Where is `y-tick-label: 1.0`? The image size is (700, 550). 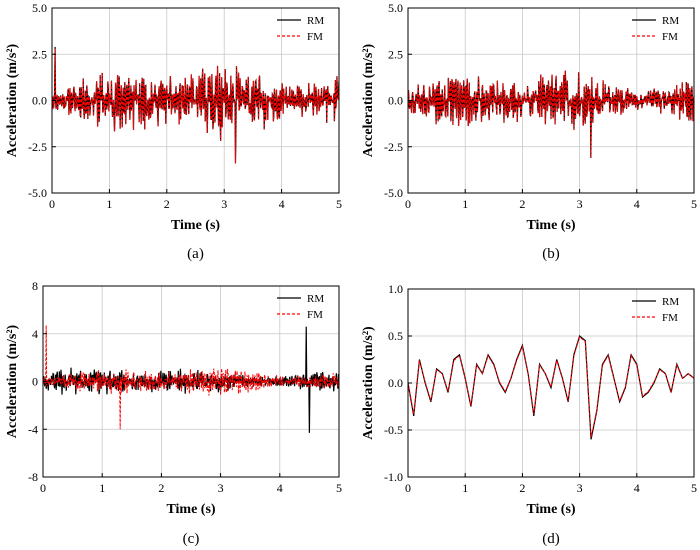
y-tick-label: 1.0 is located at coordinates (395, 289).